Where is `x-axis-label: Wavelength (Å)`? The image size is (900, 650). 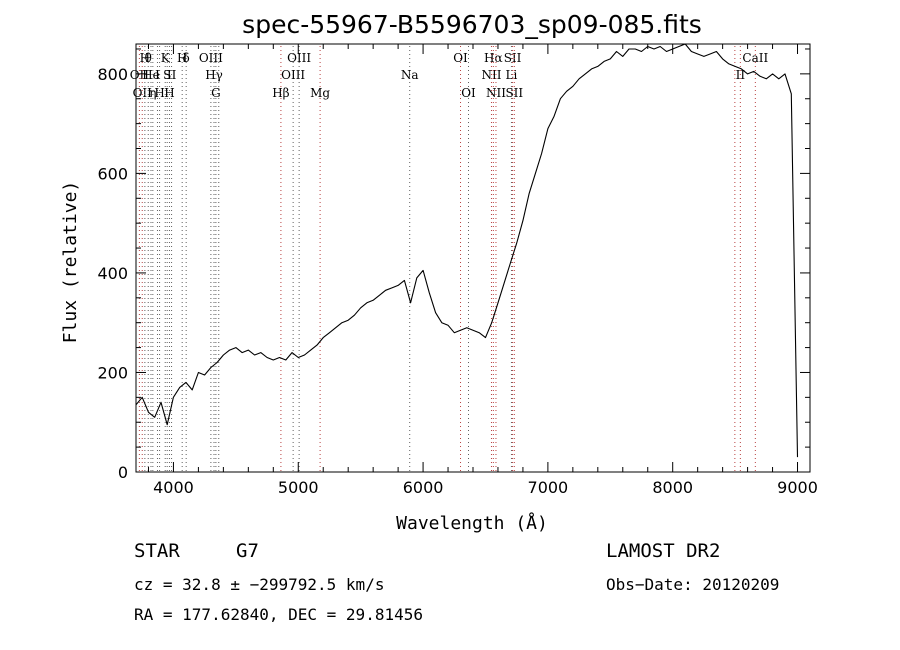 x-axis-label: Wavelength (Å) is located at coordinates (472, 523).